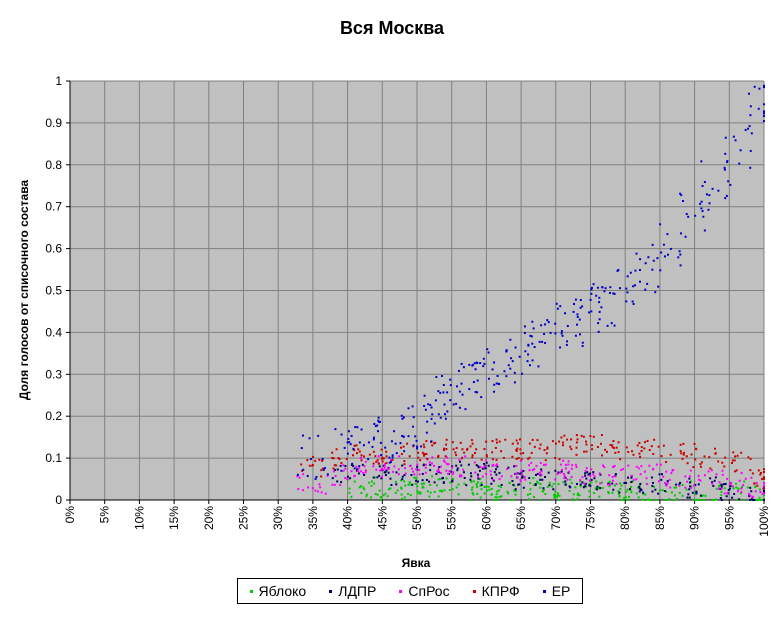  What do you see at coordinates (521, 518) in the screenshot?
I see `x-tick-label: 65%` at bounding box center [521, 518].